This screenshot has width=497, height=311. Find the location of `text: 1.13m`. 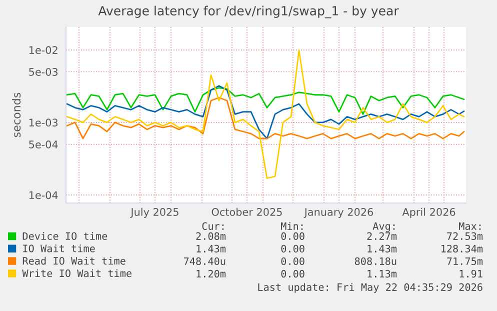

text: 1.13m is located at coordinates (382, 274).